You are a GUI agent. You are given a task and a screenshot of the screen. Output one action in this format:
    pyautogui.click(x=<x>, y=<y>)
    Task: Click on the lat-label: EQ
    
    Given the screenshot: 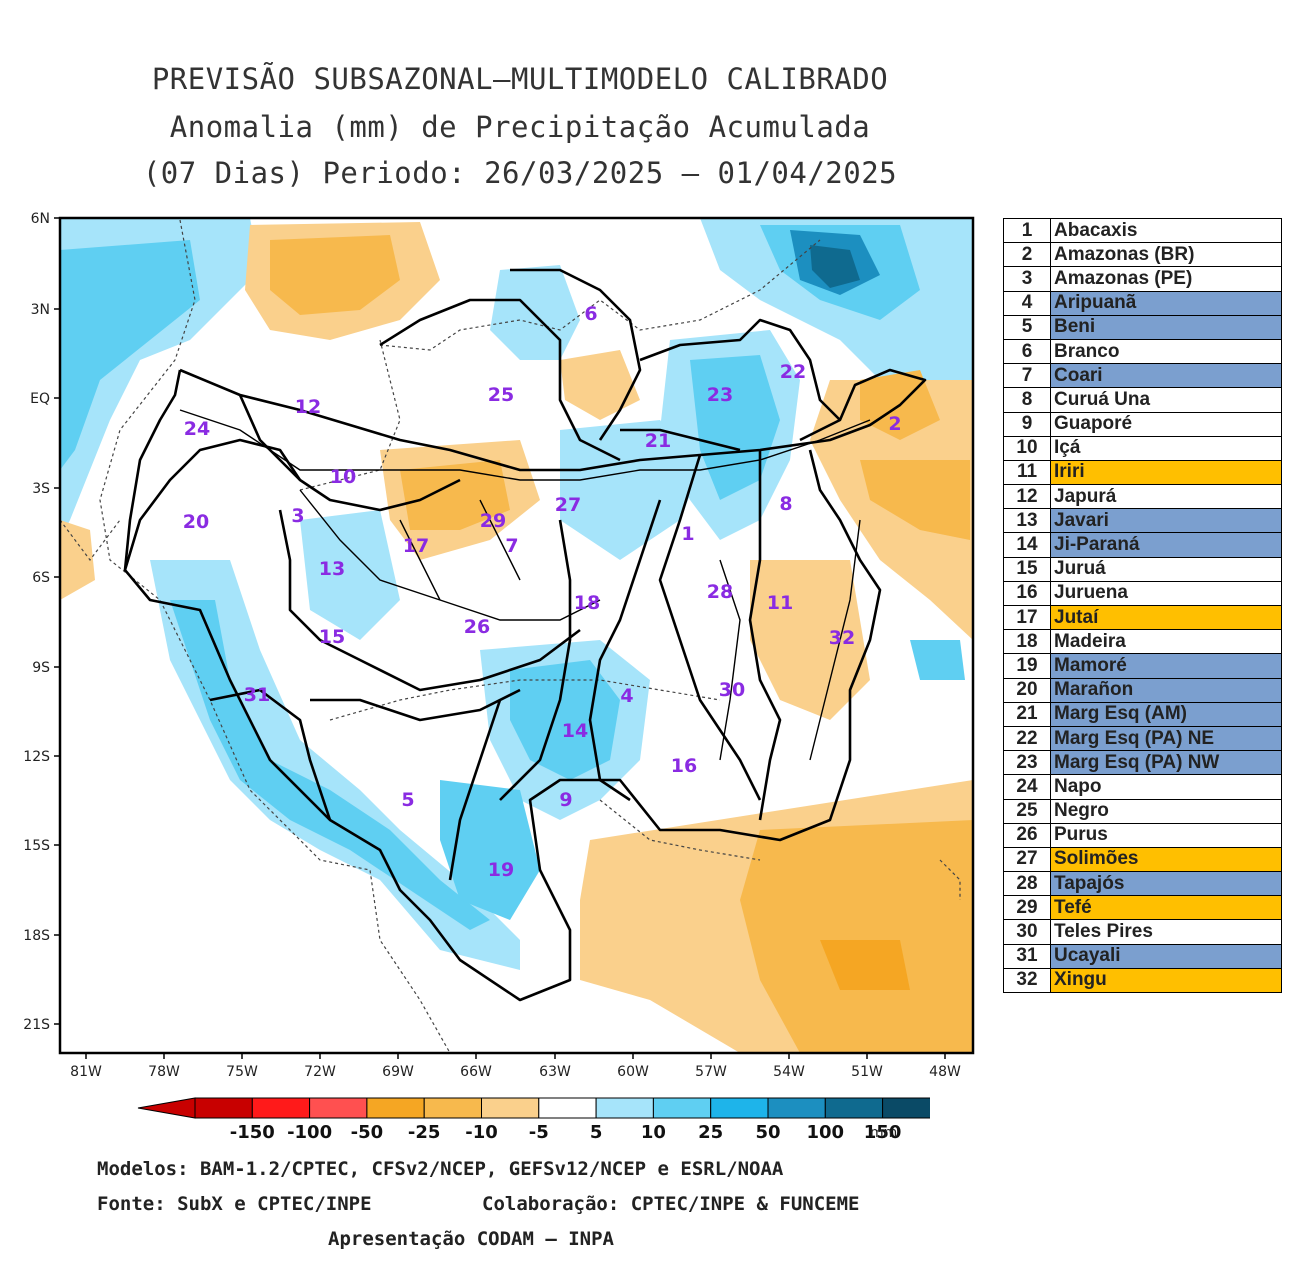 What is the action you would take?
    pyautogui.click(x=40, y=399)
    